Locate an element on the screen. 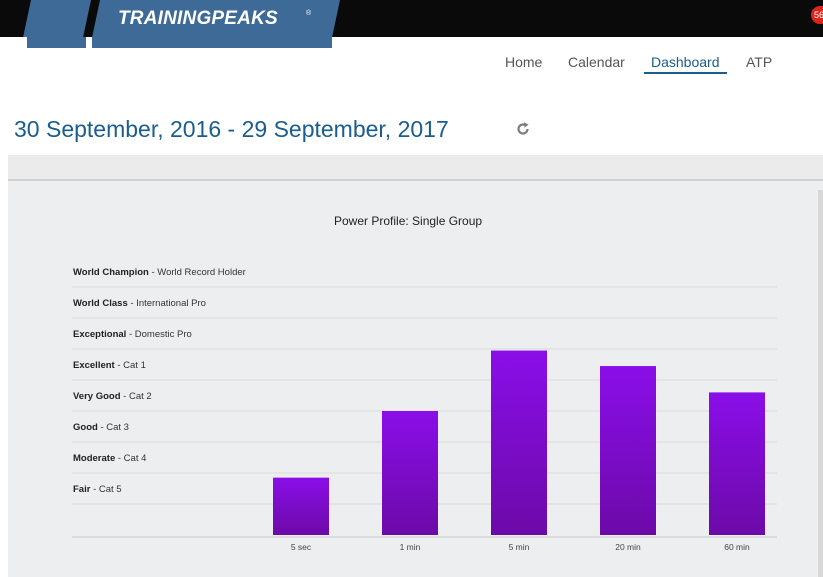  logo-slab-main-foot is located at coordinates (212, 42).